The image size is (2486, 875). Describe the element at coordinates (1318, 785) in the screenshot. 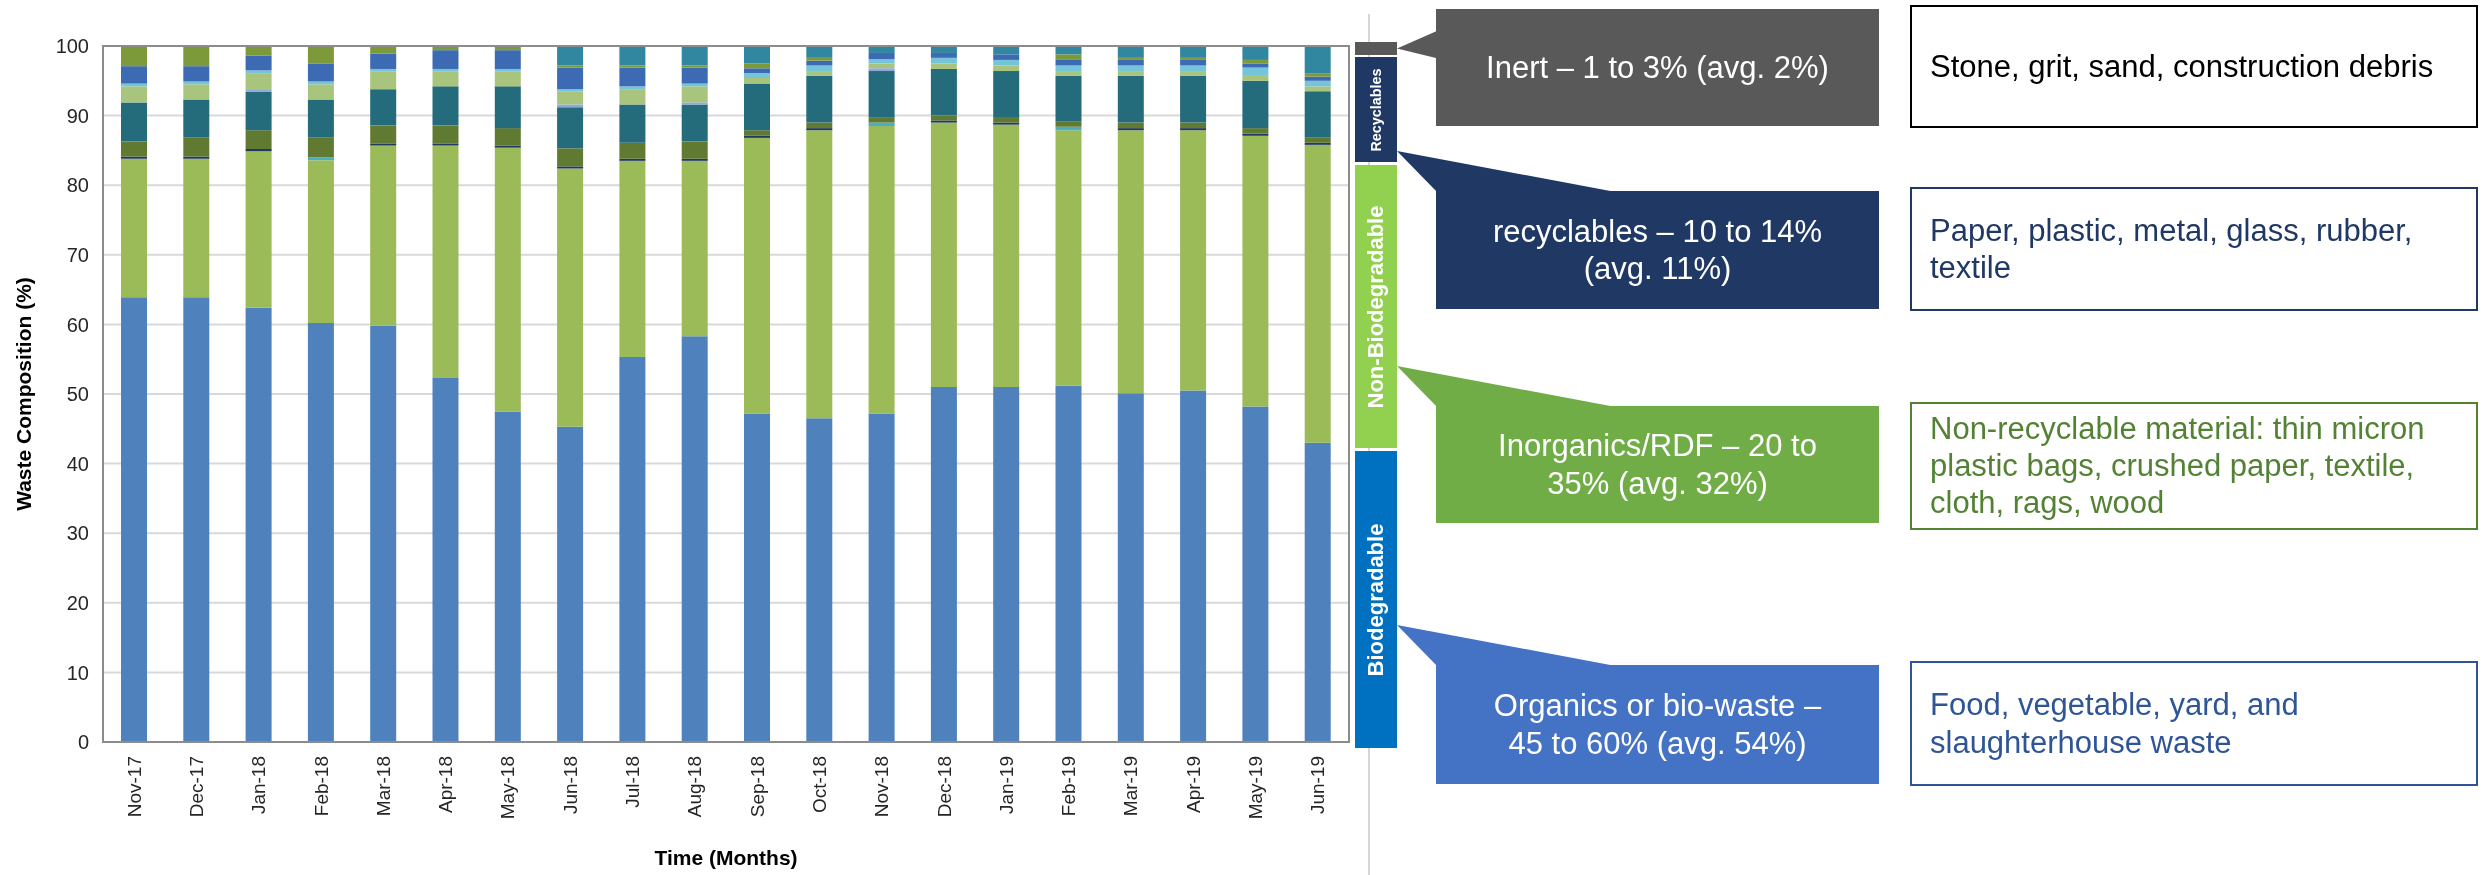

I see `x-tick-label: Jun-19` at that location.